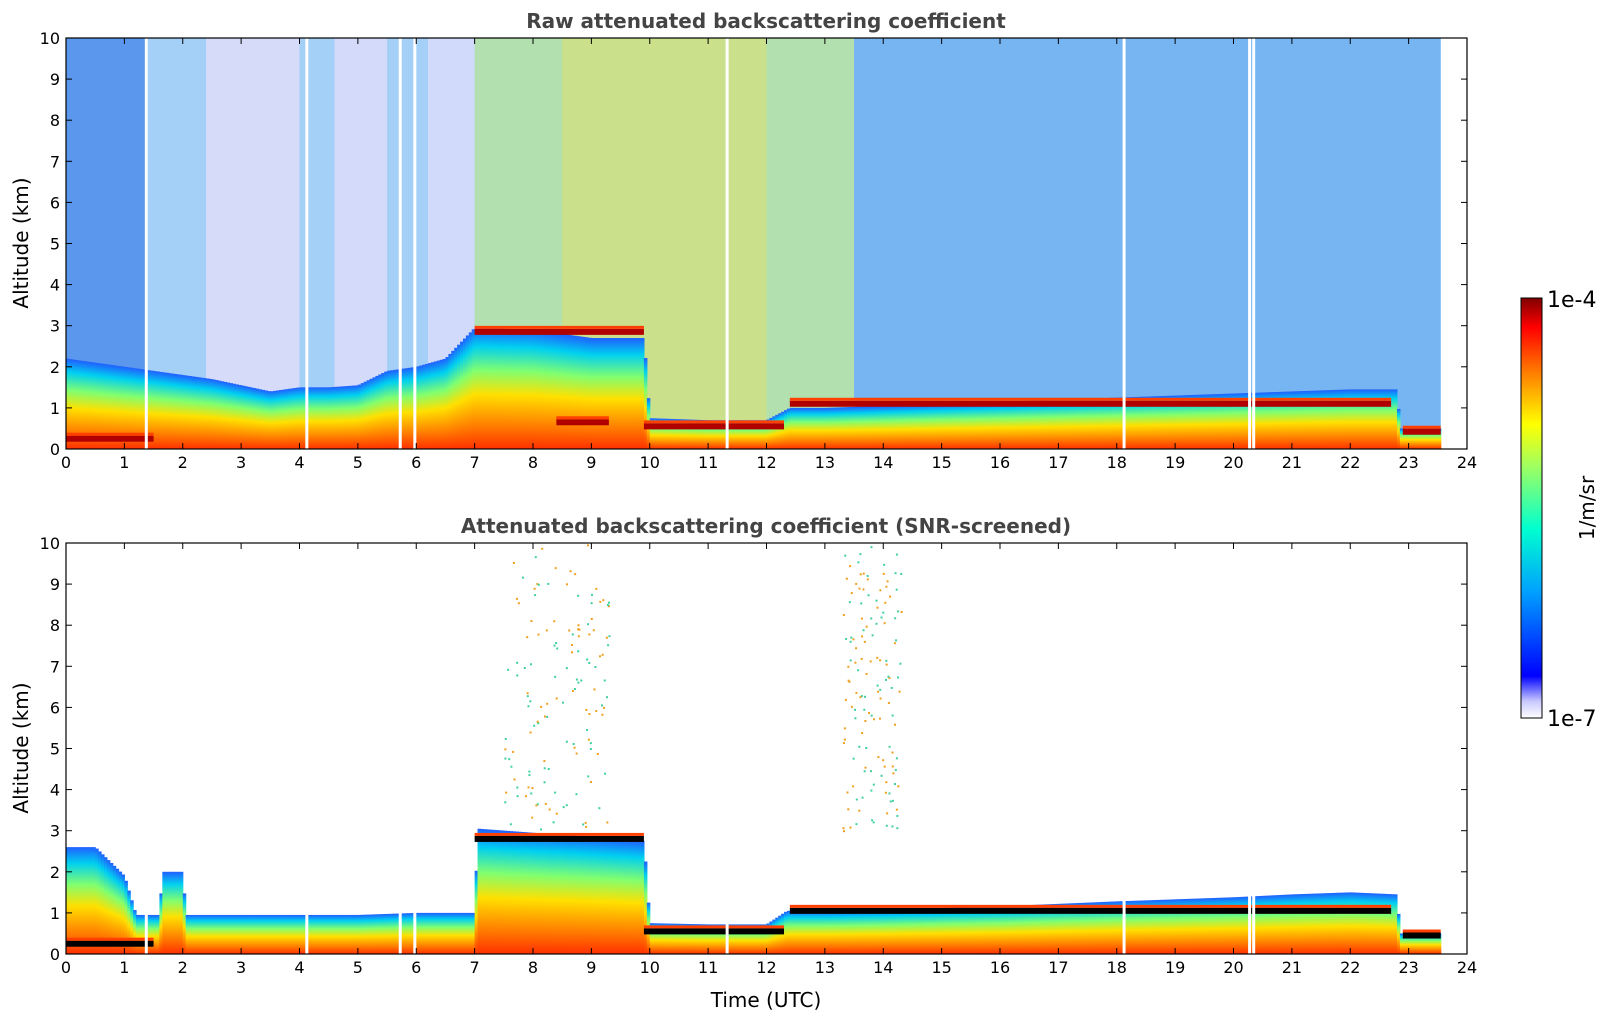 The width and height of the screenshot is (1606, 1020). I want to click on y-tick-label: 6, so click(55, 707).